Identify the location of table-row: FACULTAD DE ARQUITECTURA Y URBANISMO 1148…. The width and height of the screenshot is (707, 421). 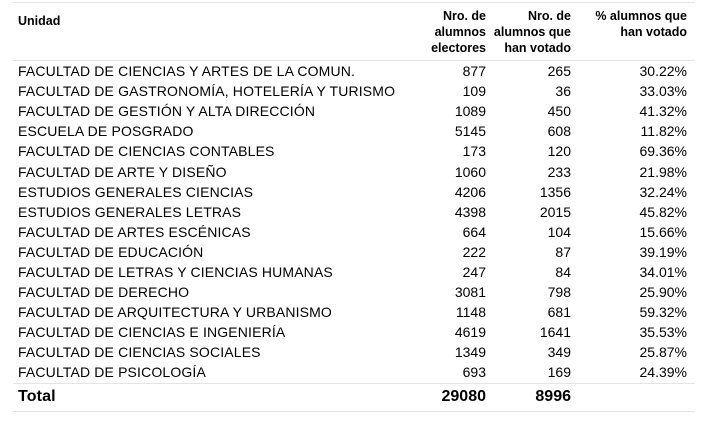
(354, 312).